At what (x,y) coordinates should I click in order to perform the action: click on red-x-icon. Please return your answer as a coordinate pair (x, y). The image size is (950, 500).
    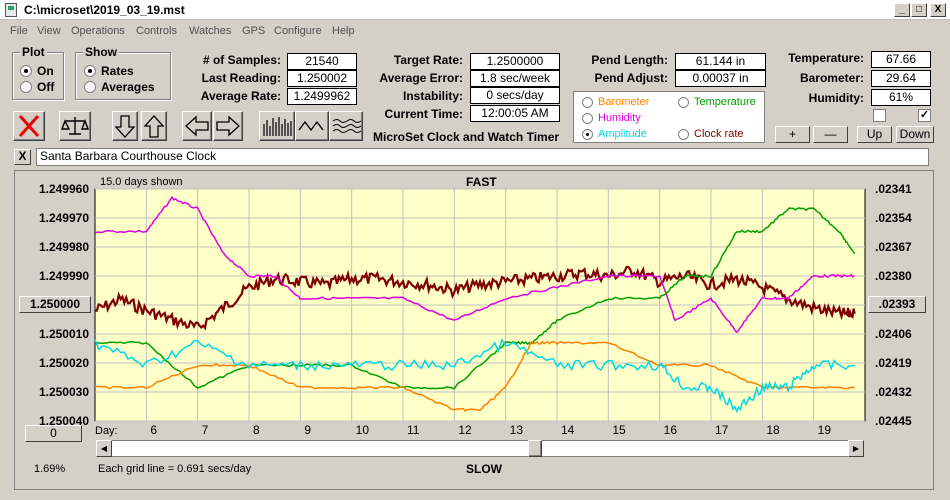
    Looking at the image, I should click on (29, 126).